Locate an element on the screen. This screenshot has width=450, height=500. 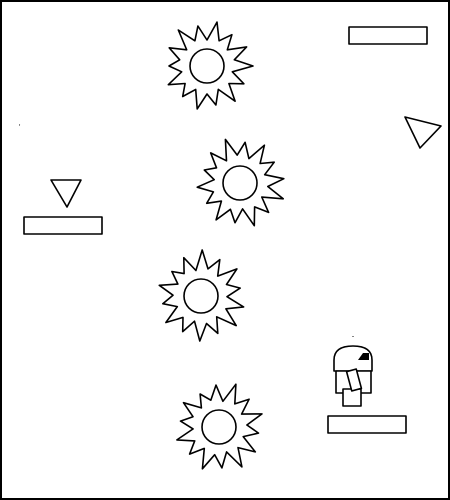
curved-arrow-up-right-icon is located at coordinates (396, 226).